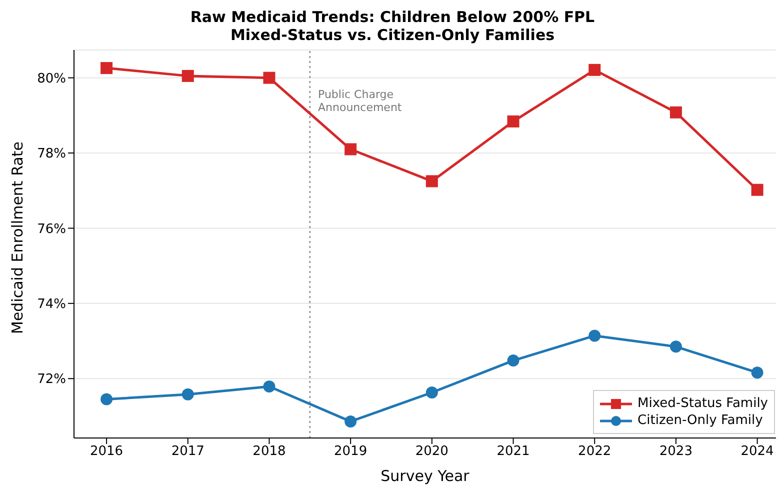 The width and height of the screenshot is (777, 487). I want to click on legend-label: Mixed-Status Family, so click(703, 403).